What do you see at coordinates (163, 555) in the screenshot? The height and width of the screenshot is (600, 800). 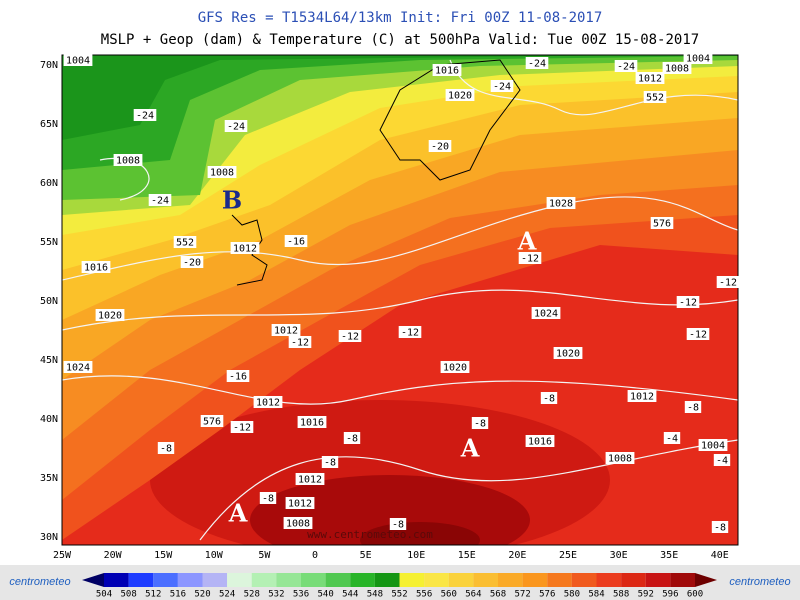 I see `longitude-label: 15W` at bounding box center [163, 555].